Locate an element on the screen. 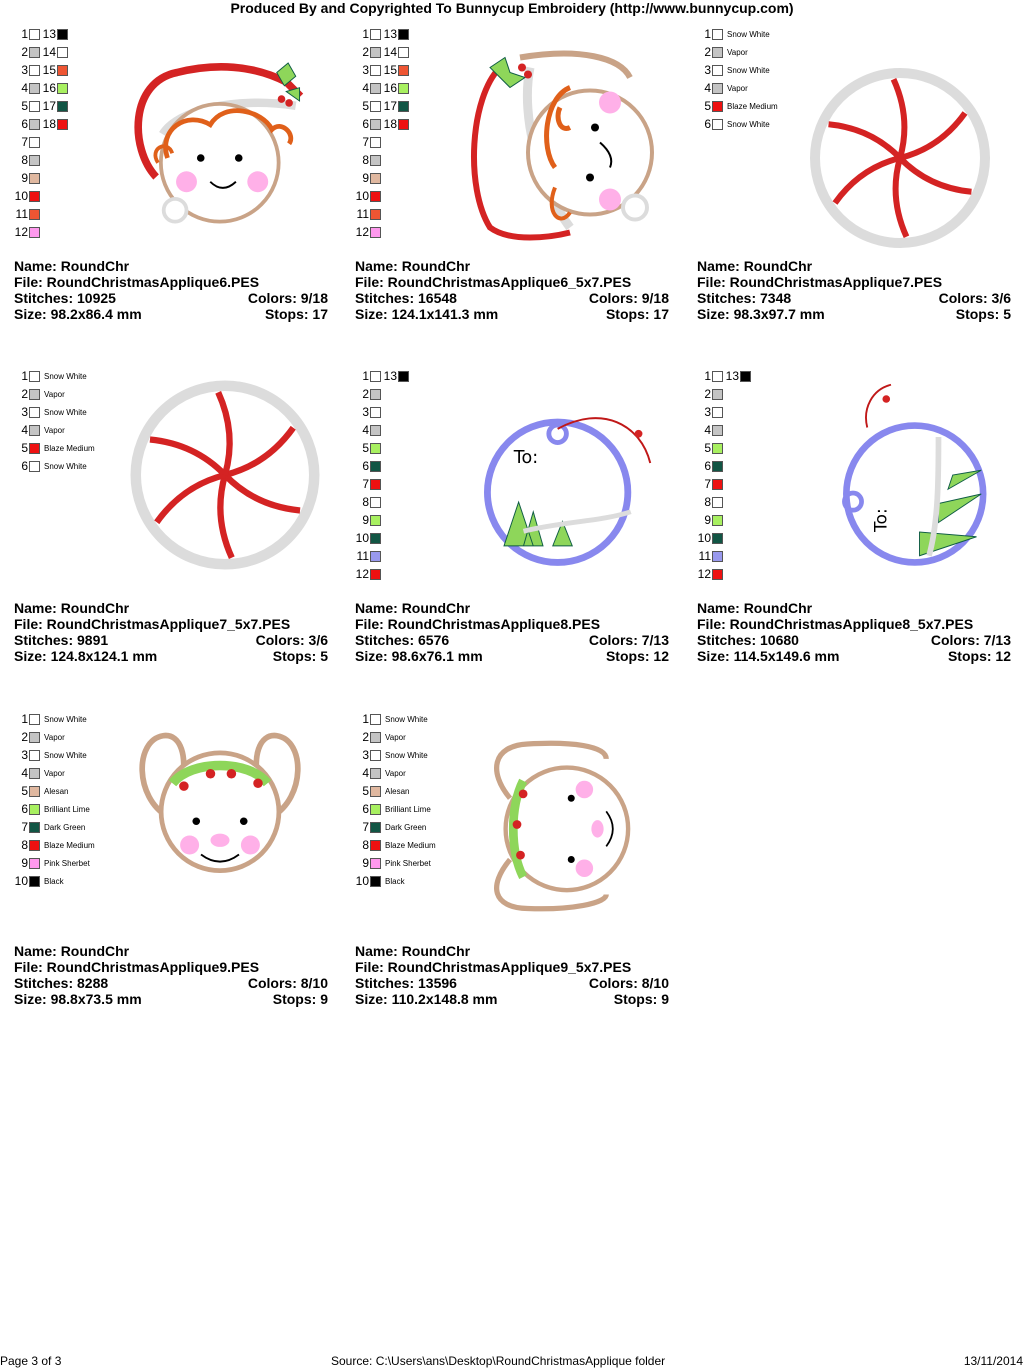 This screenshot has height=1370, width=1024. thread-number: 3 is located at coordinates (365, 70).